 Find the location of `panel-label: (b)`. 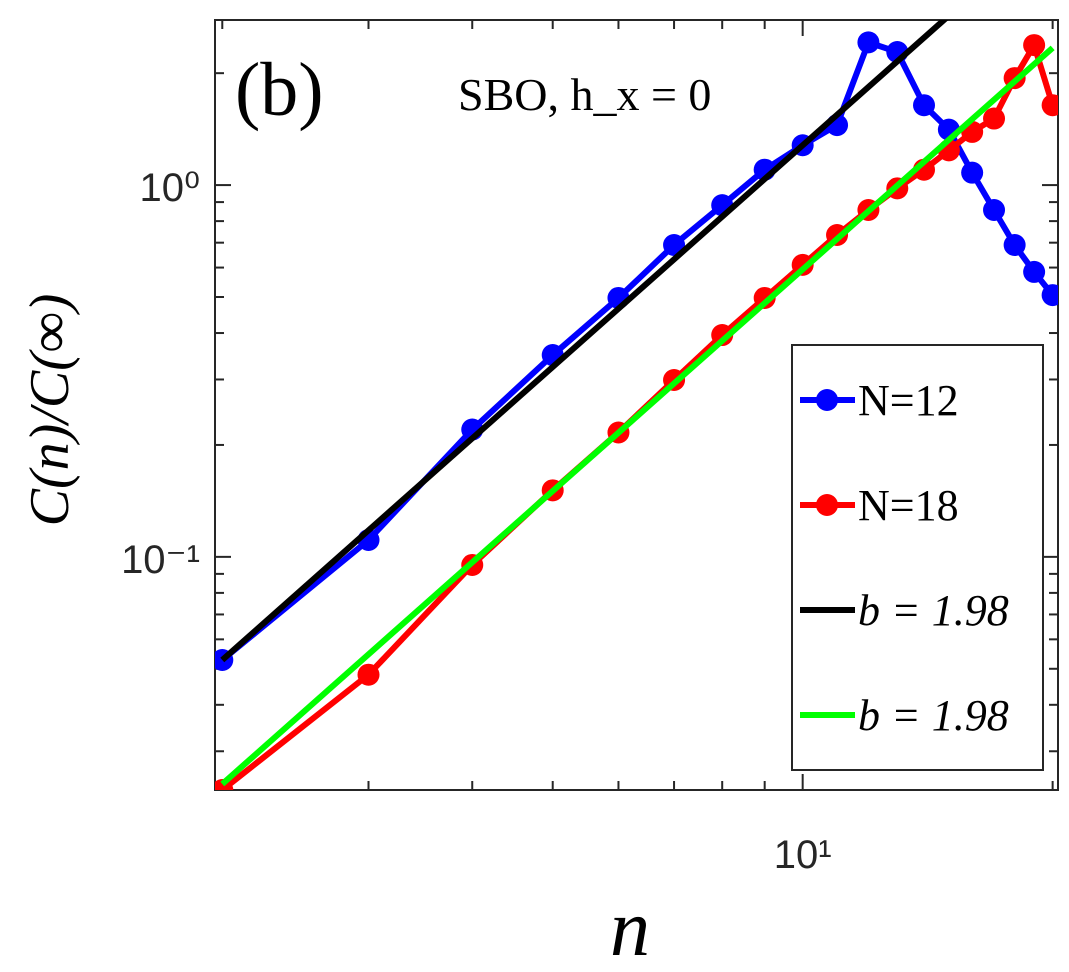

panel-label: (b) is located at coordinates (279, 90).